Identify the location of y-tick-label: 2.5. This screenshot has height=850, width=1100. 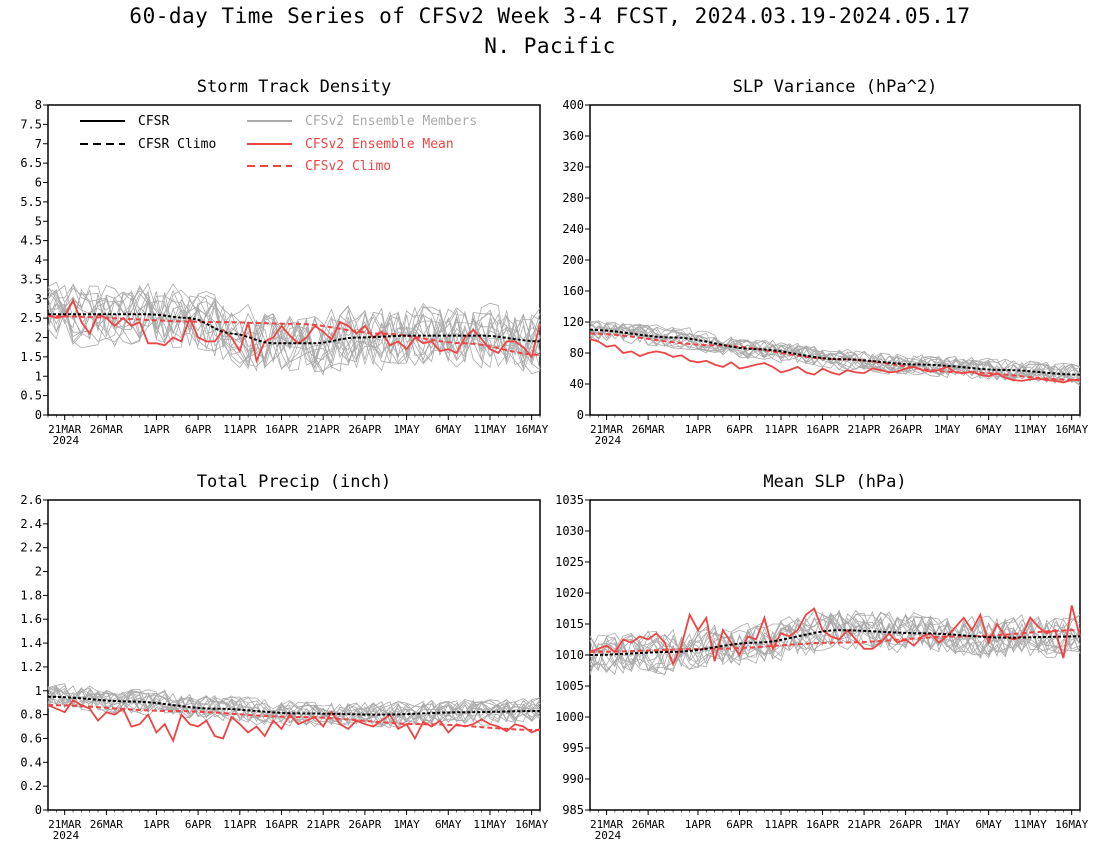
(31, 318).